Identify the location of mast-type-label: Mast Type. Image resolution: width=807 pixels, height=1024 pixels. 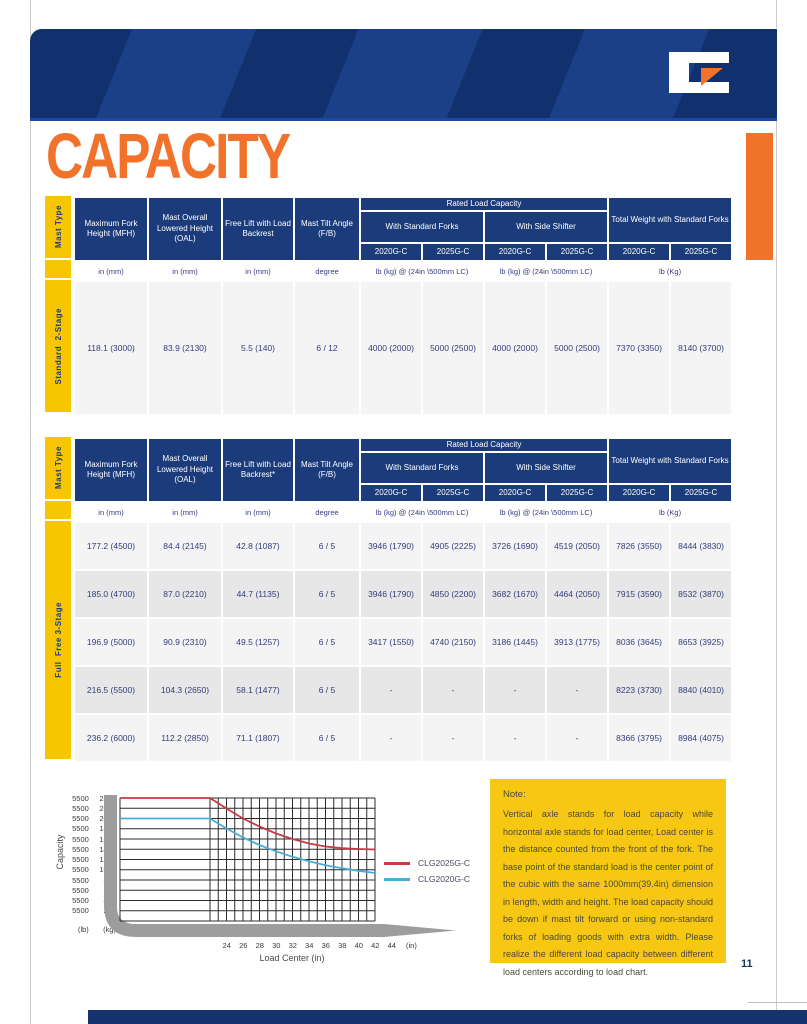
(58, 468).